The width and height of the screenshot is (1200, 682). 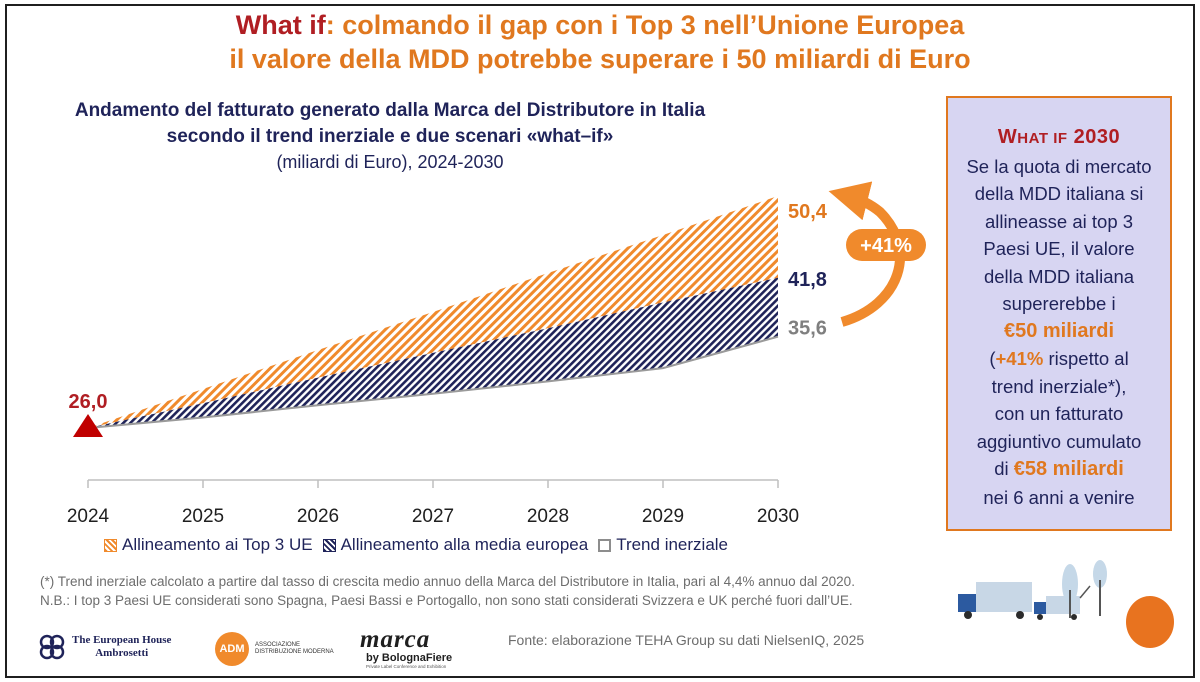 I want to click on sidebox-highlight-50: €50 miliardi, so click(x=1059, y=330).